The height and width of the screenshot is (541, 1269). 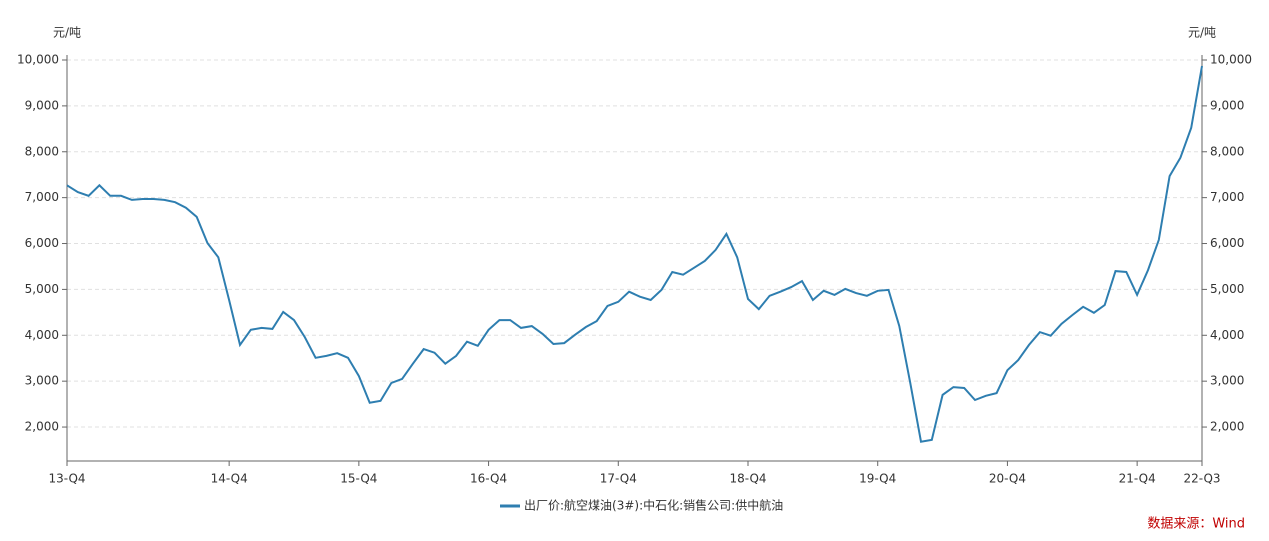 I want to click on y-tick-label: 10,000, so click(x=38, y=60).